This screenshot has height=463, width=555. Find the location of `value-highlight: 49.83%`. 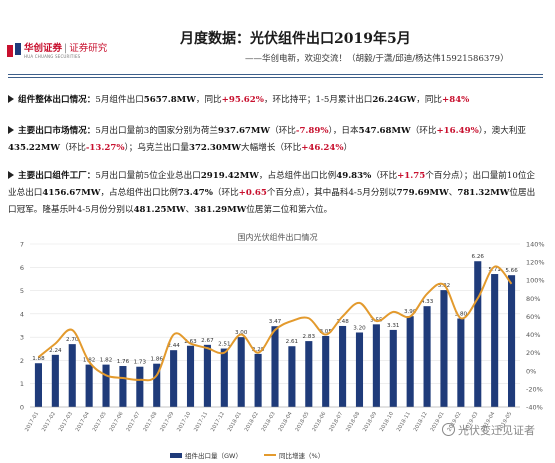

value-highlight: 49.83% is located at coordinates (354, 176).